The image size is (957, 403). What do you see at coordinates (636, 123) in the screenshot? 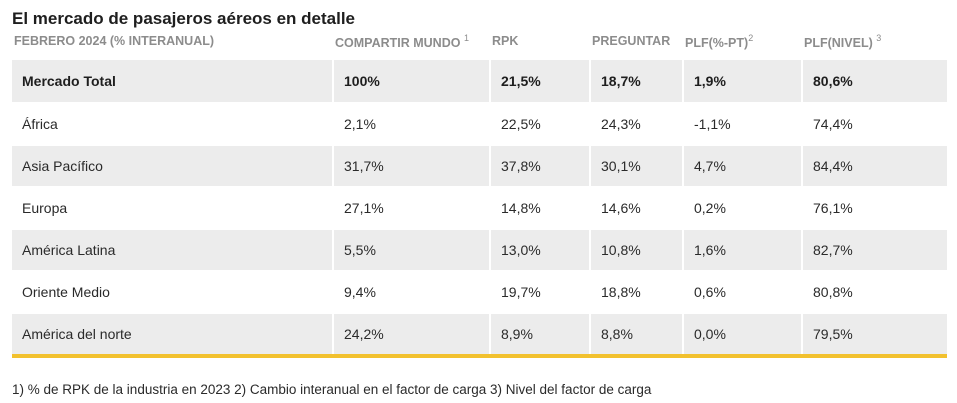
I see `cell-ask: 24,3%` at bounding box center [636, 123].